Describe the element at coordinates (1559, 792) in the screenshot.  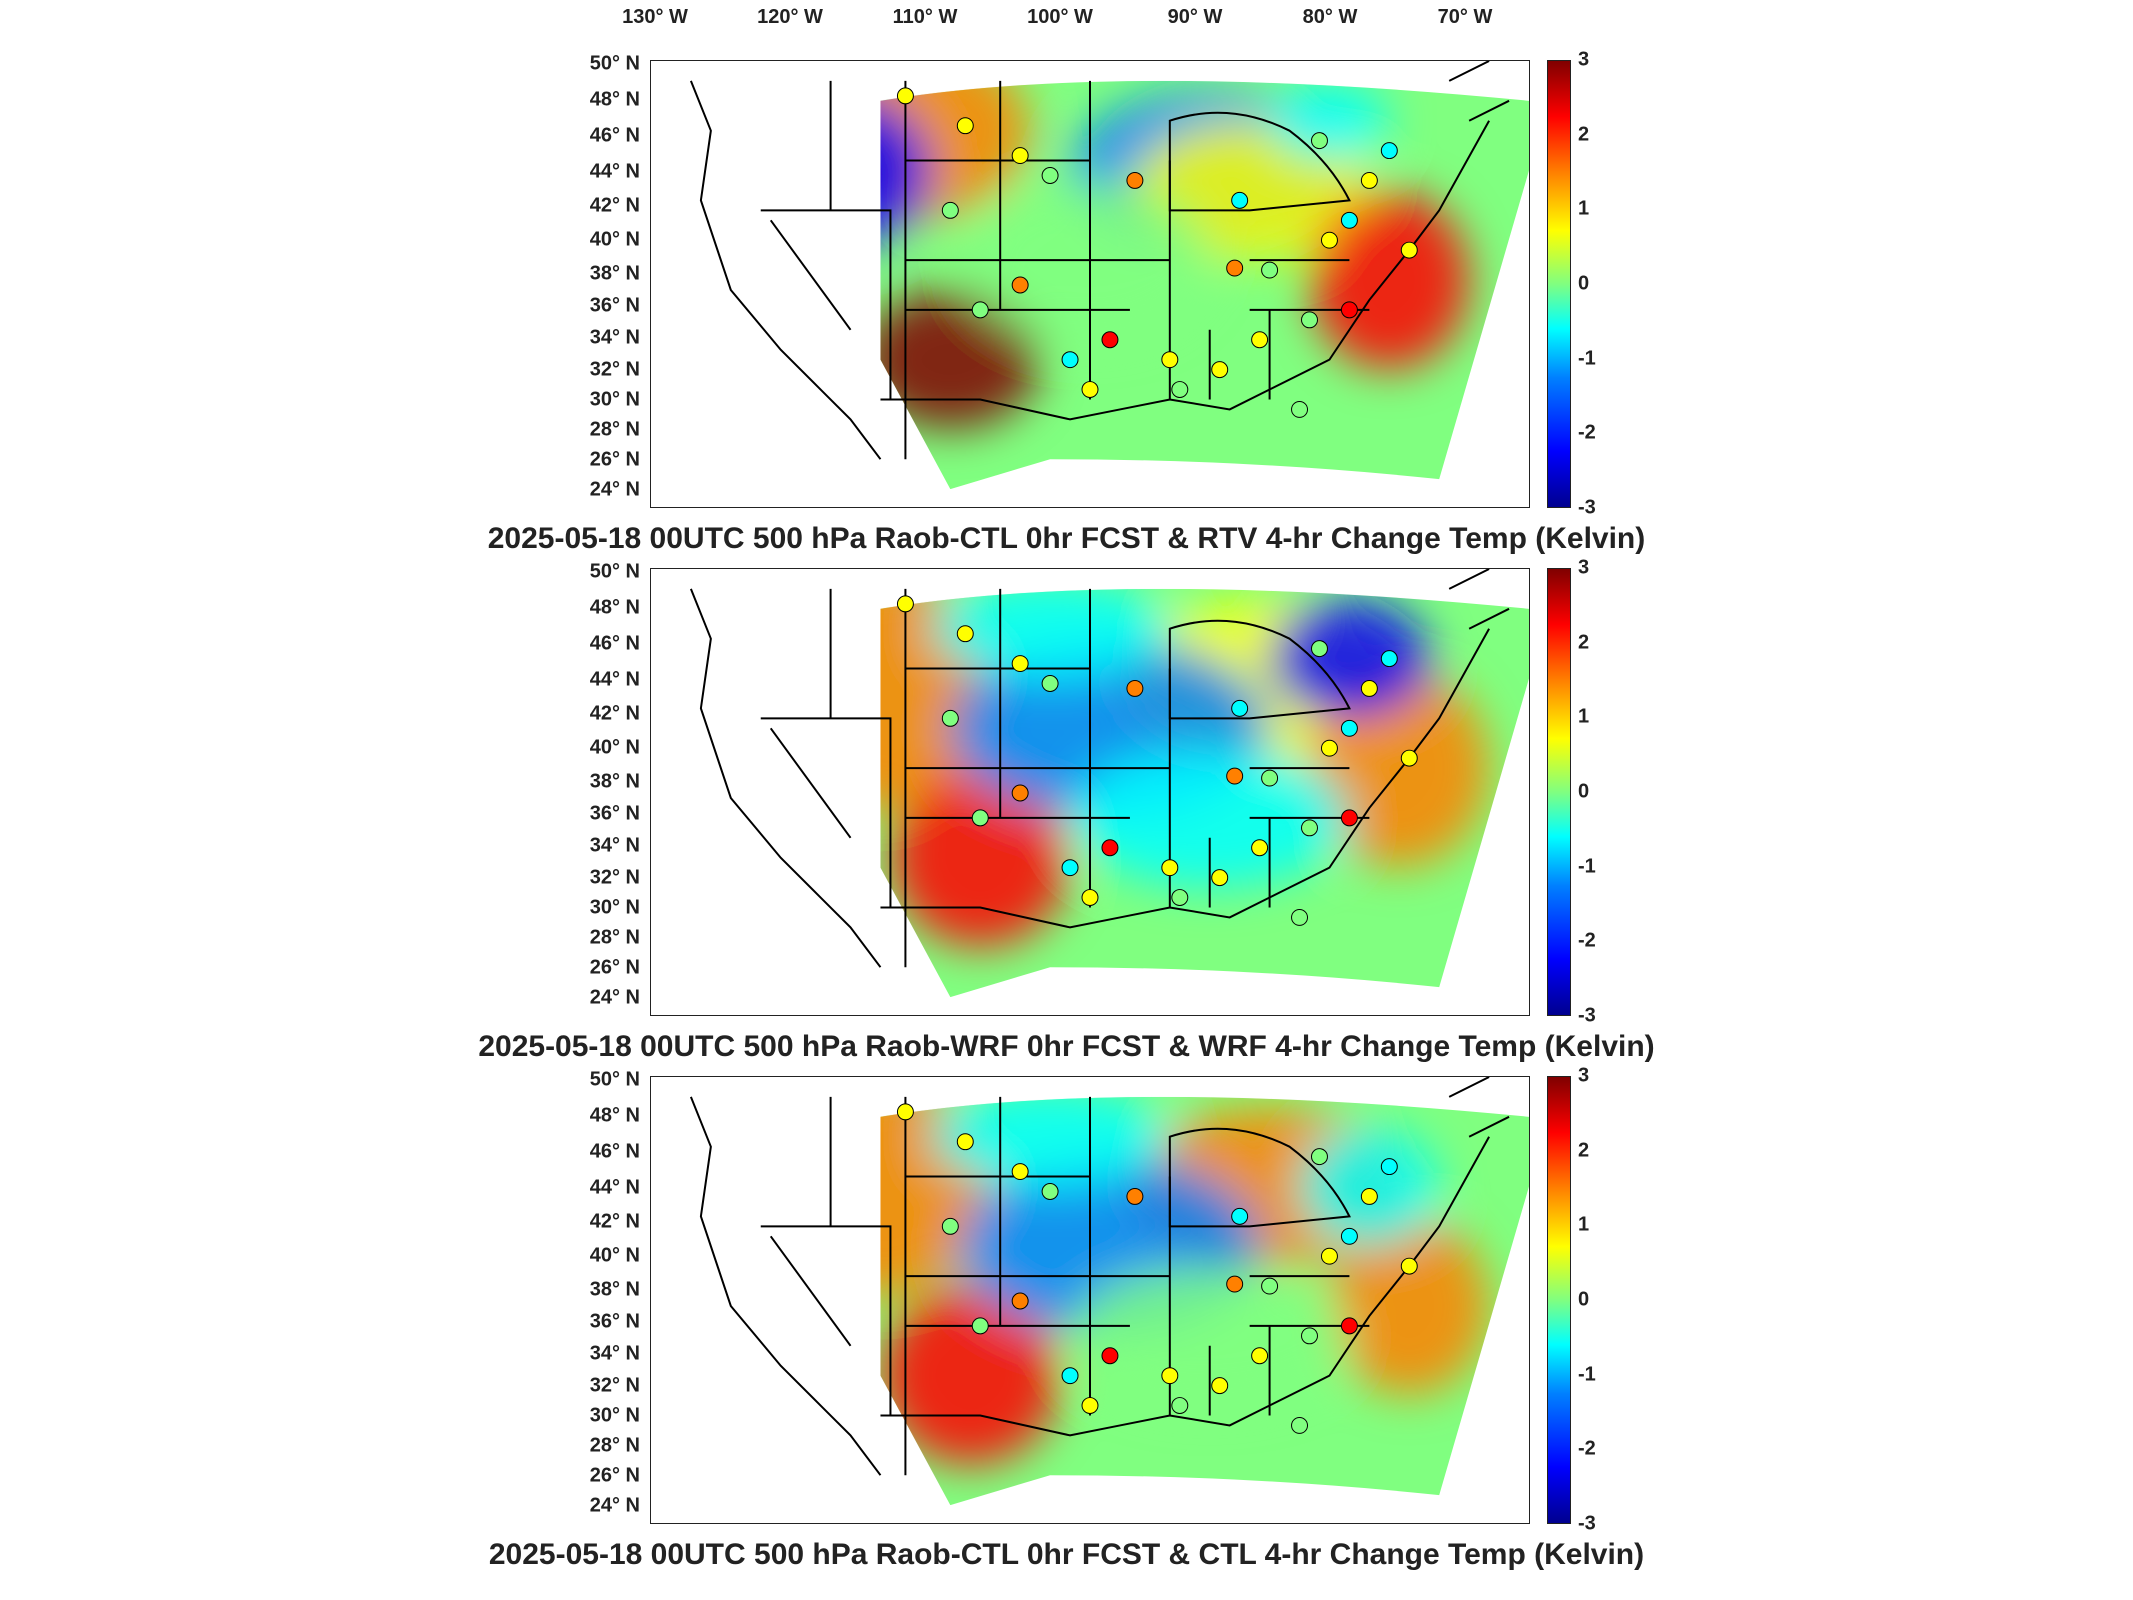
I see `colorbar` at that location.